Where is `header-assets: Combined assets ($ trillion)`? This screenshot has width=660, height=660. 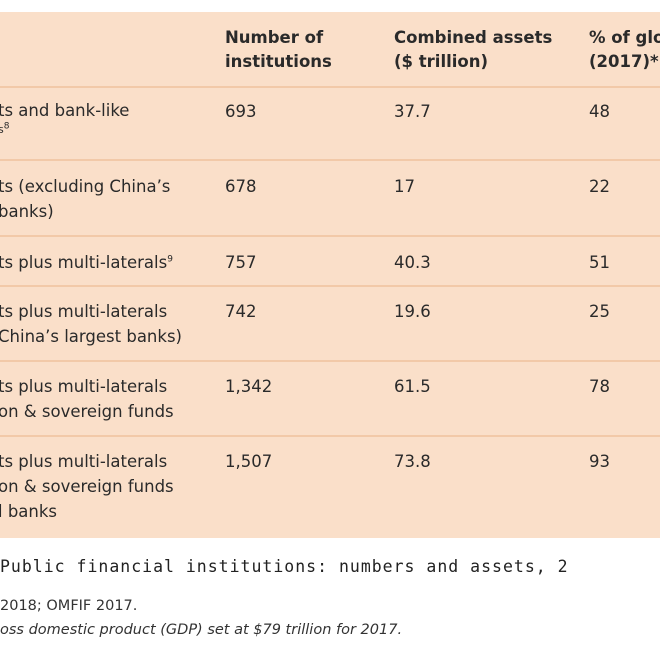 header-assets: Combined assets ($ trillion) is located at coordinates (473, 50).